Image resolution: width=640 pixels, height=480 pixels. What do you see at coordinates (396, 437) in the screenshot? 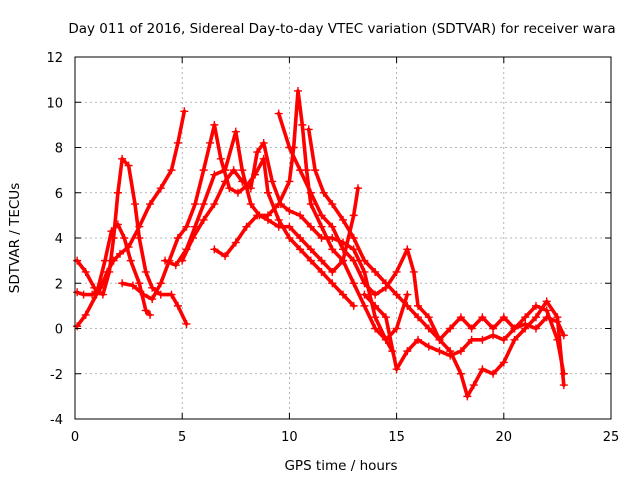
I see `x-tick-label: 15` at bounding box center [396, 437].